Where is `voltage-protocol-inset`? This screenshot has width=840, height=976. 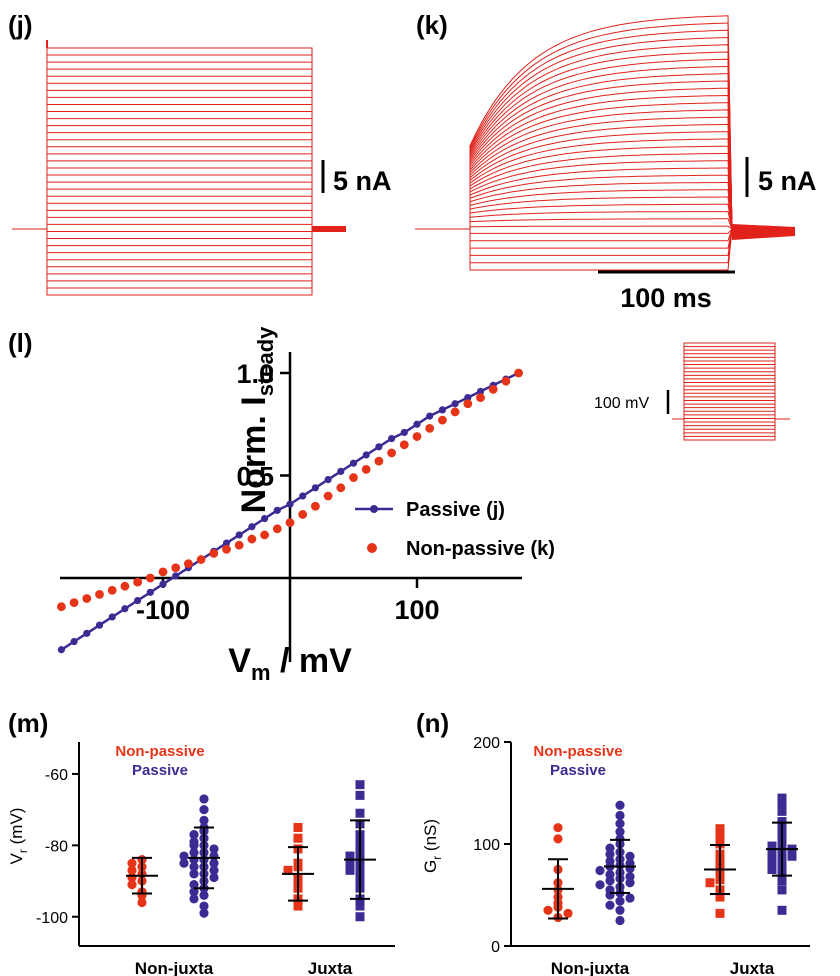 voltage-protocol-inset is located at coordinates (731, 391).